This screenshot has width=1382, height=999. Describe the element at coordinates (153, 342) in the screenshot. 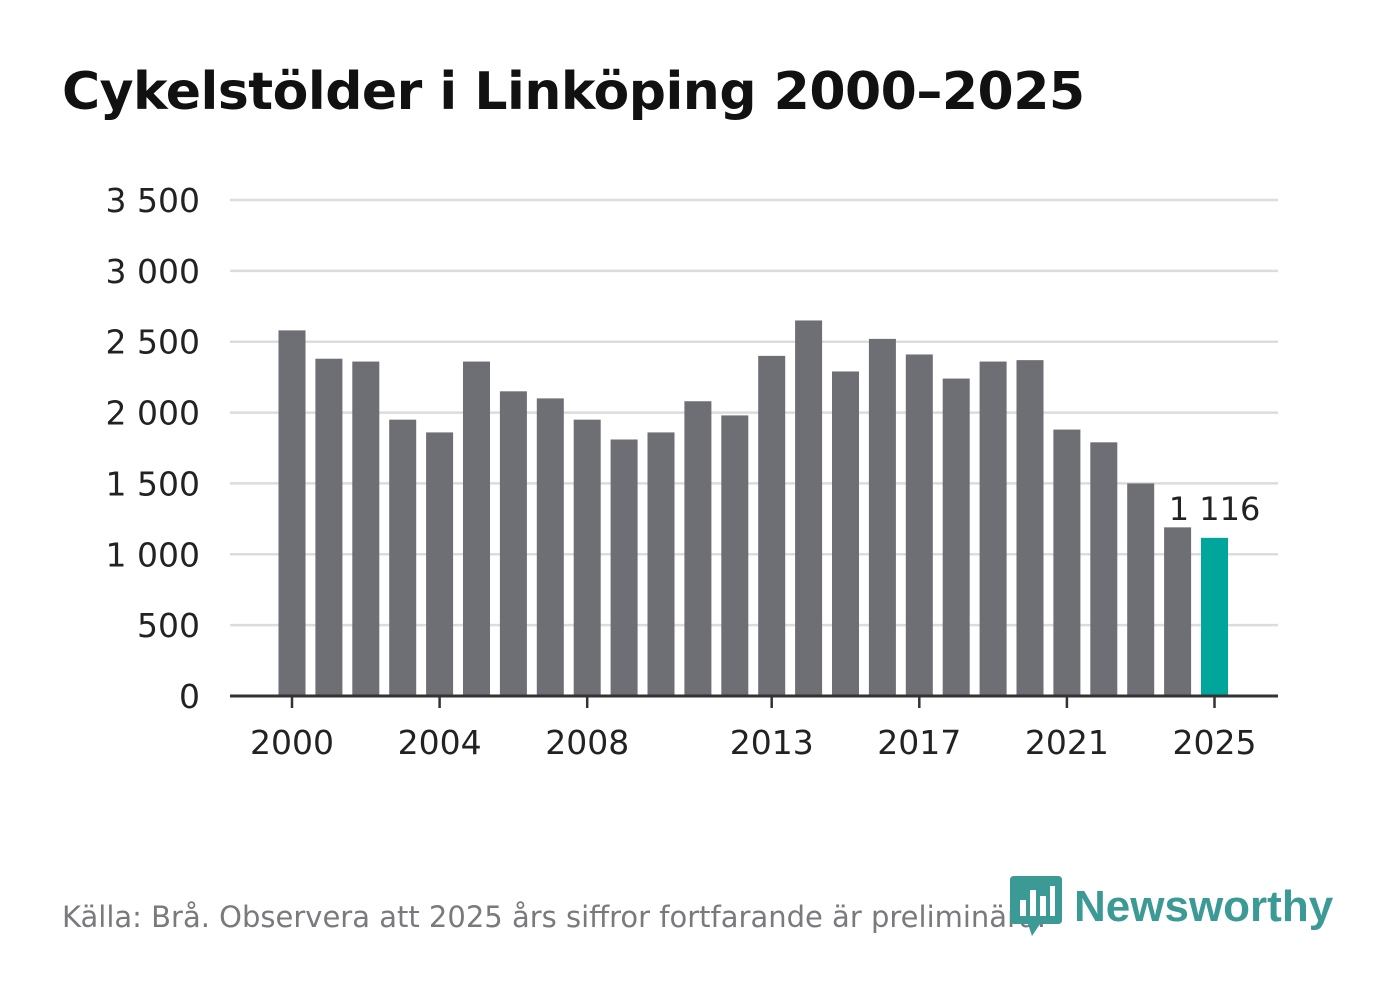

I see `y-tick-label: 2 500` at that location.